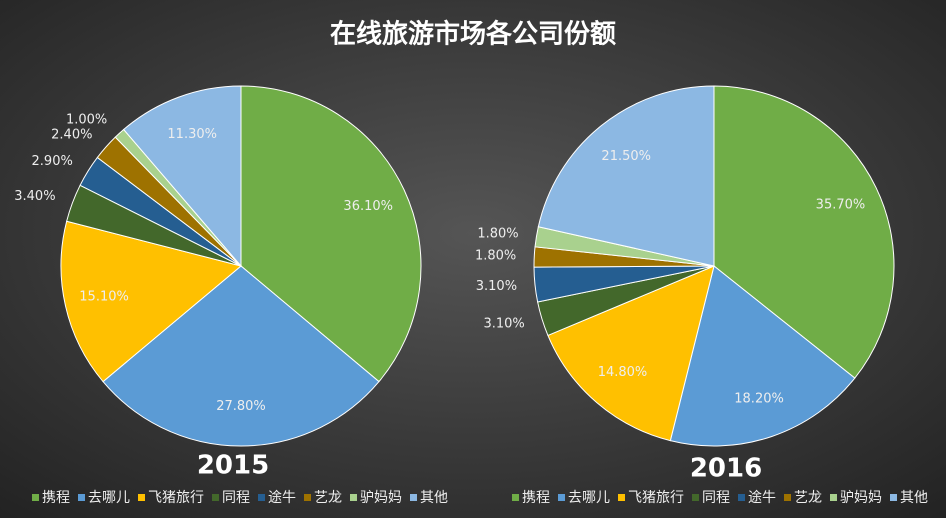 The width and height of the screenshot is (946, 518). Describe the element at coordinates (104, 297) in the screenshot. I see `data-label: 15.10%` at that location.